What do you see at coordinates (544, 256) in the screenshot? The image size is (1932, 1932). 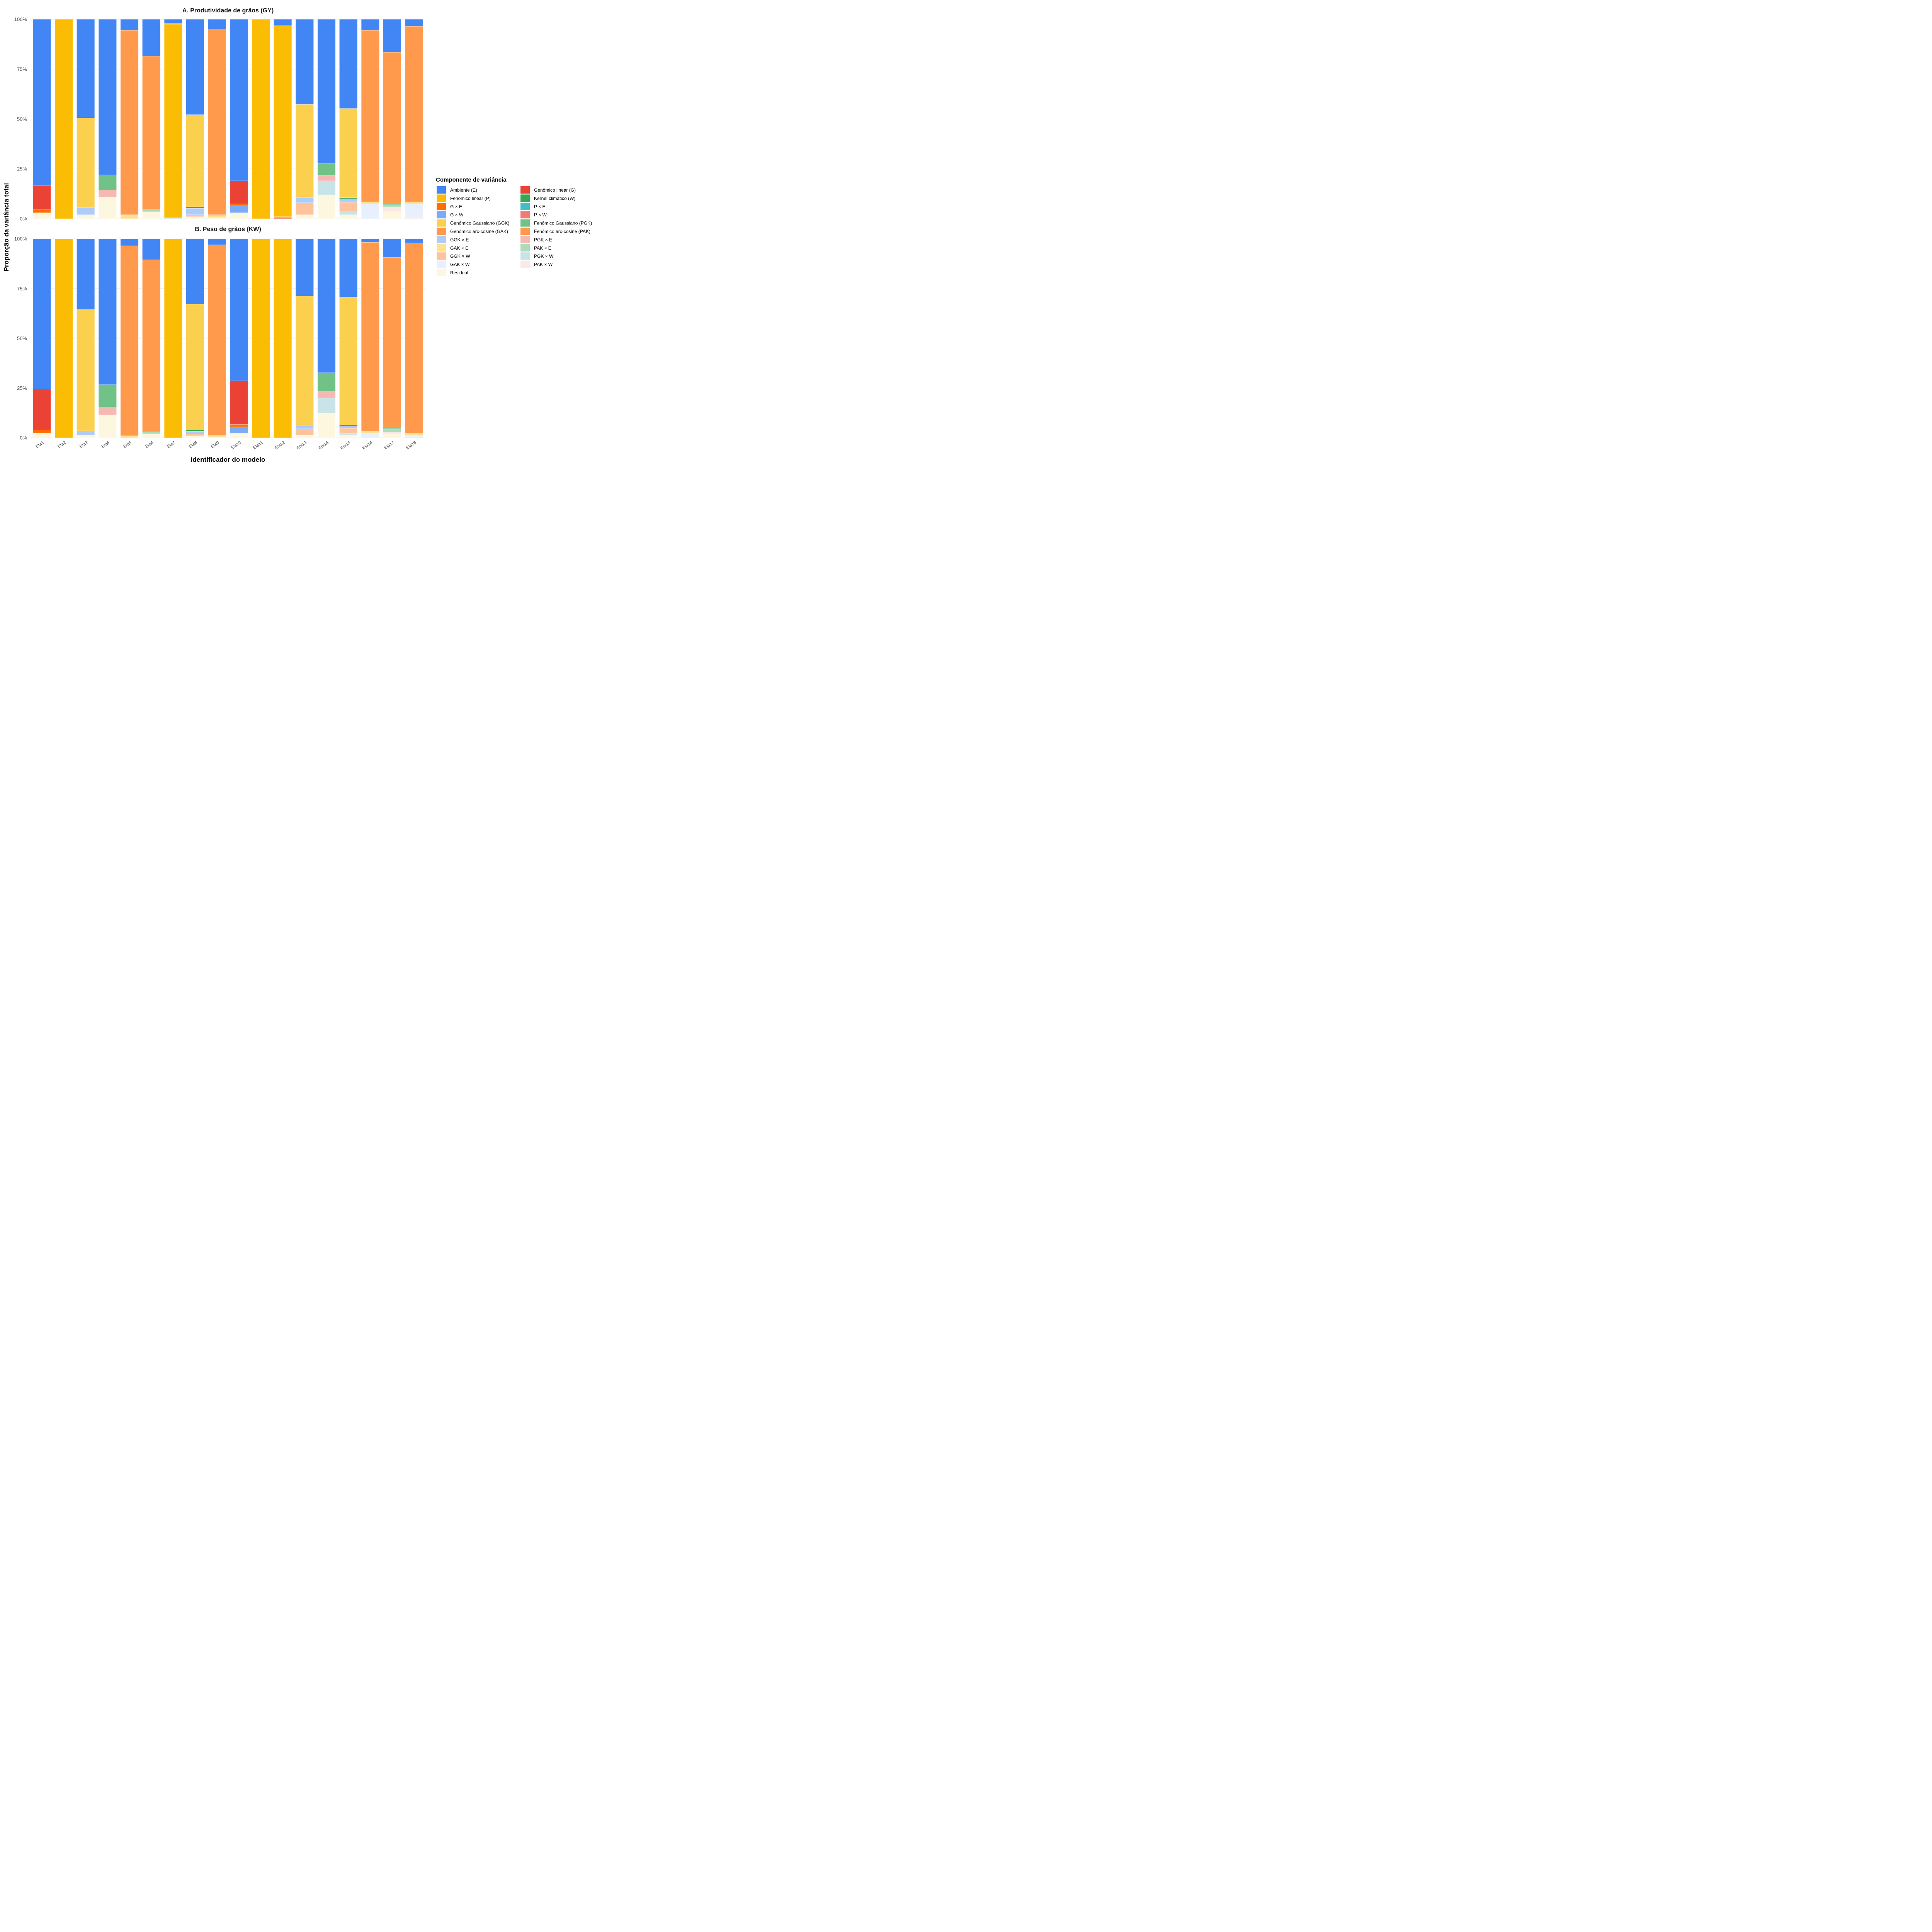 I see `legend-label: PGK × W` at bounding box center [544, 256].